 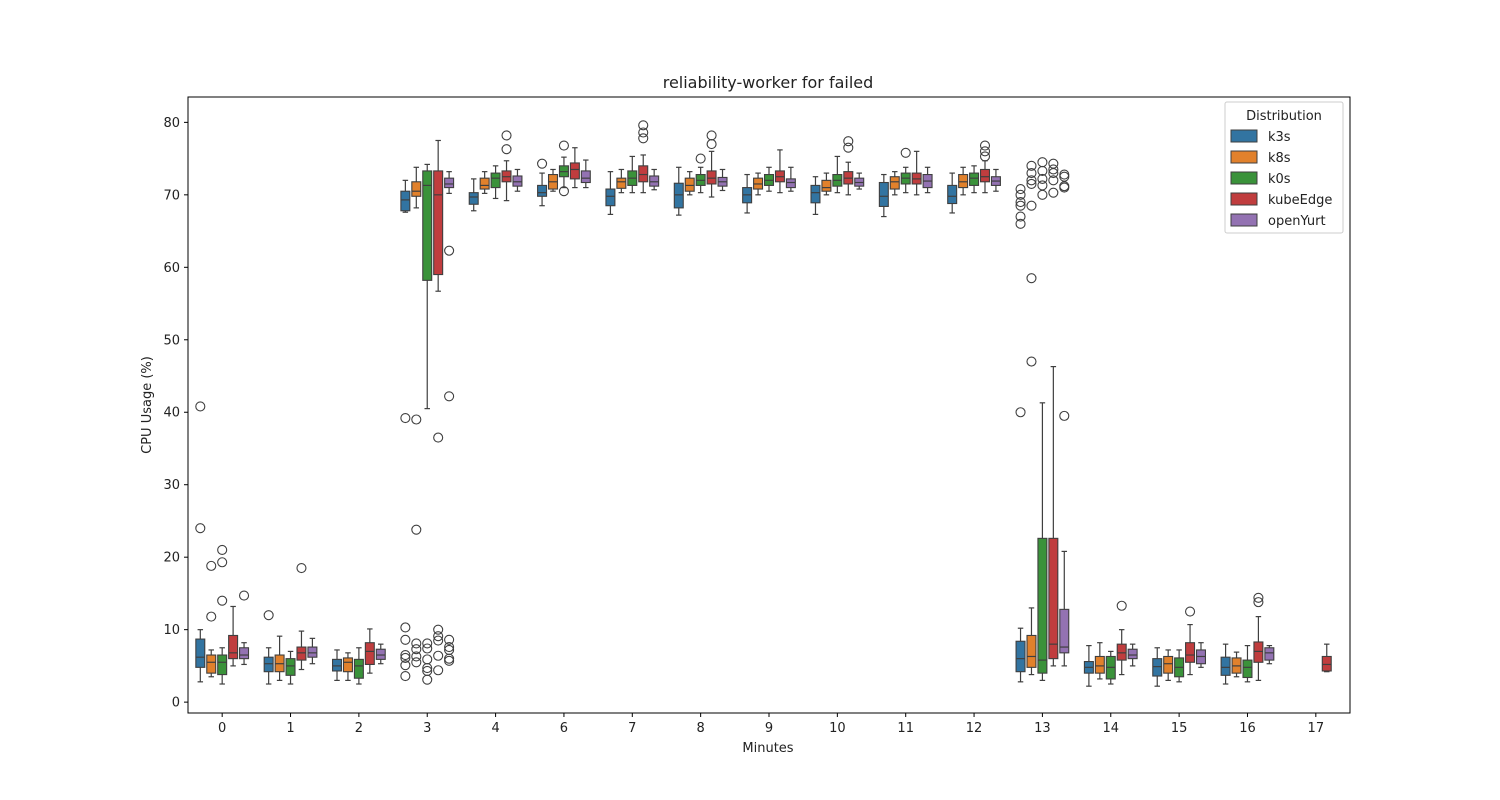 What do you see at coordinates (171, 413) in the screenshot?
I see `y-tick-label: 40` at bounding box center [171, 413].